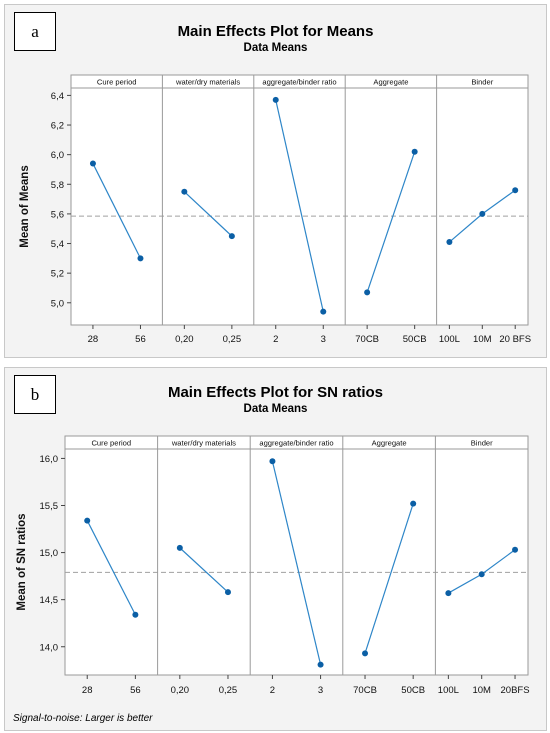 This screenshot has height=733, width=550. I want to click on y-tick-label: 14,5, so click(49, 600).